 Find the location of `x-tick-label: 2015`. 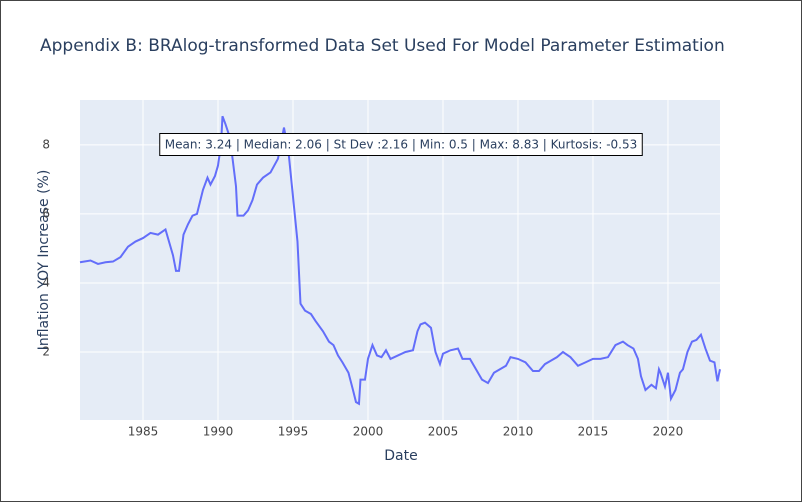

x-tick-label: 2015 is located at coordinates (593, 432).